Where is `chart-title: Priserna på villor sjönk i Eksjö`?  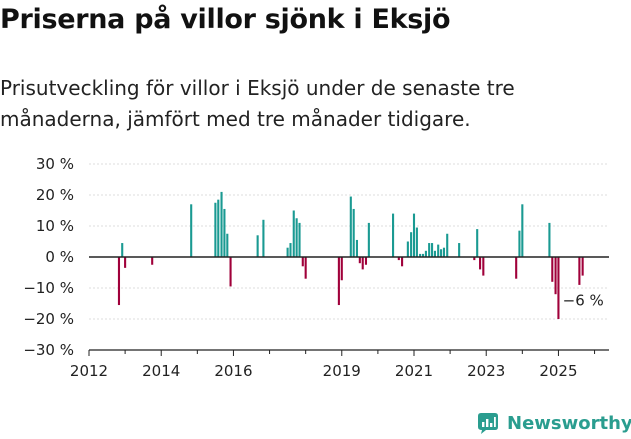
chart-title: Priserna på villor sjönk i Eksjö is located at coordinates (225, 19).